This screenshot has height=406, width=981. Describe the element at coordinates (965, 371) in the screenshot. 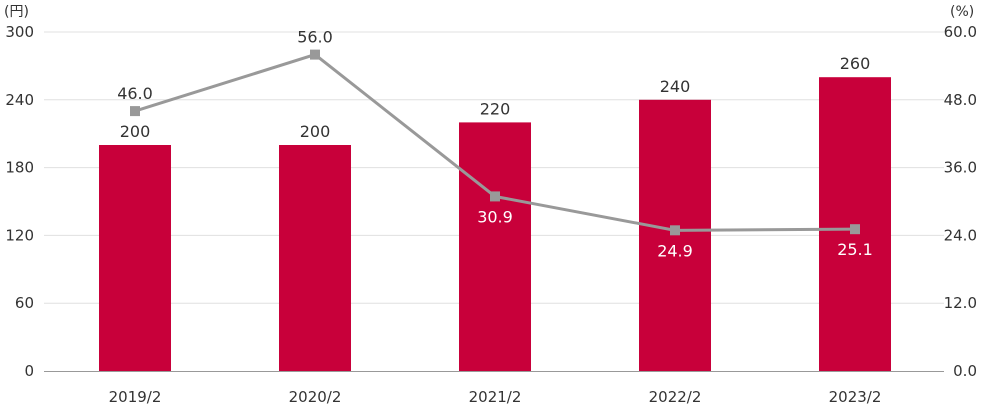

I see `right-tick-label: 0.0` at that location.